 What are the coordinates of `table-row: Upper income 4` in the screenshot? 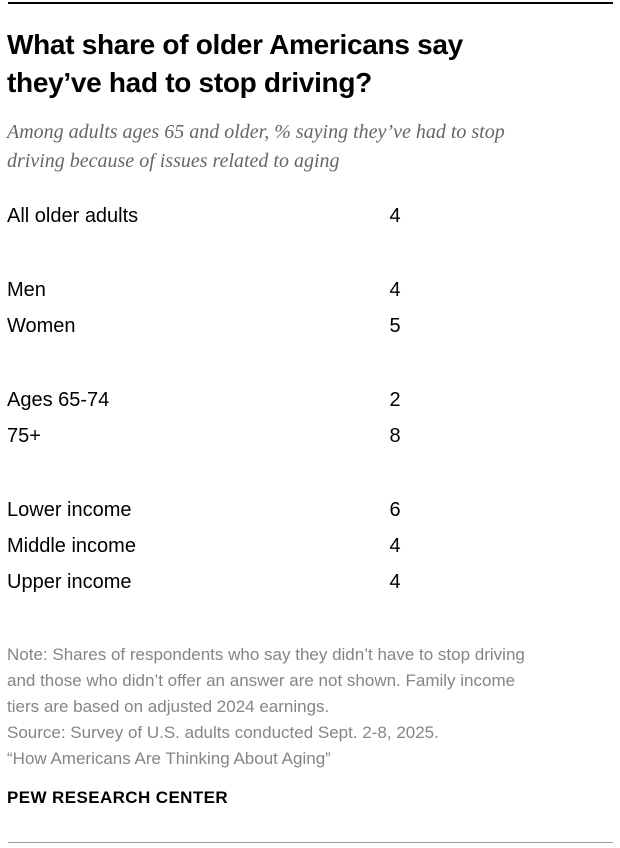 It's located at (310, 582).